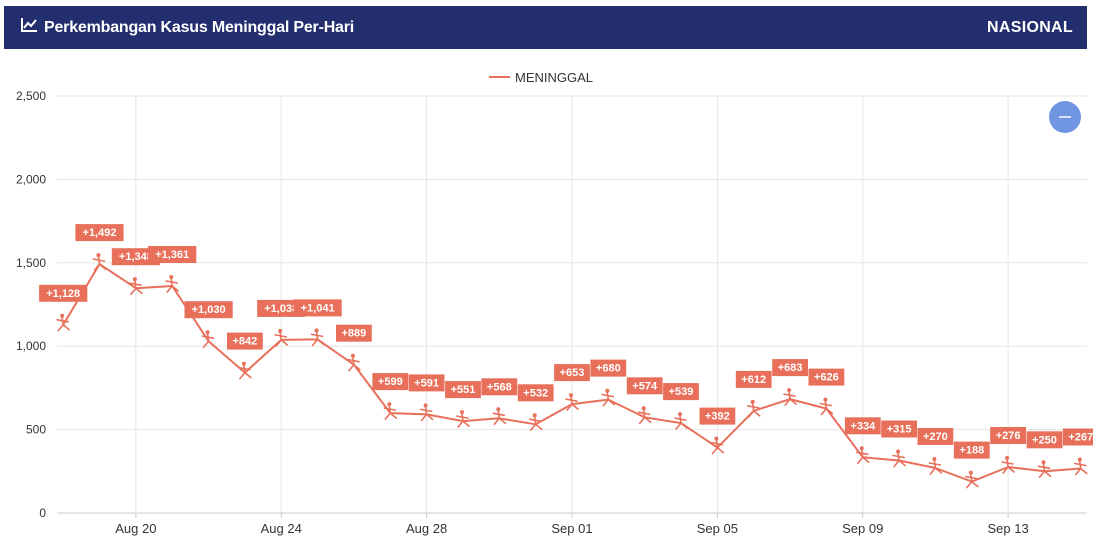 The width and height of the screenshot is (1093, 555). I want to click on chart-legend: MENINGGAL, so click(541, 77).